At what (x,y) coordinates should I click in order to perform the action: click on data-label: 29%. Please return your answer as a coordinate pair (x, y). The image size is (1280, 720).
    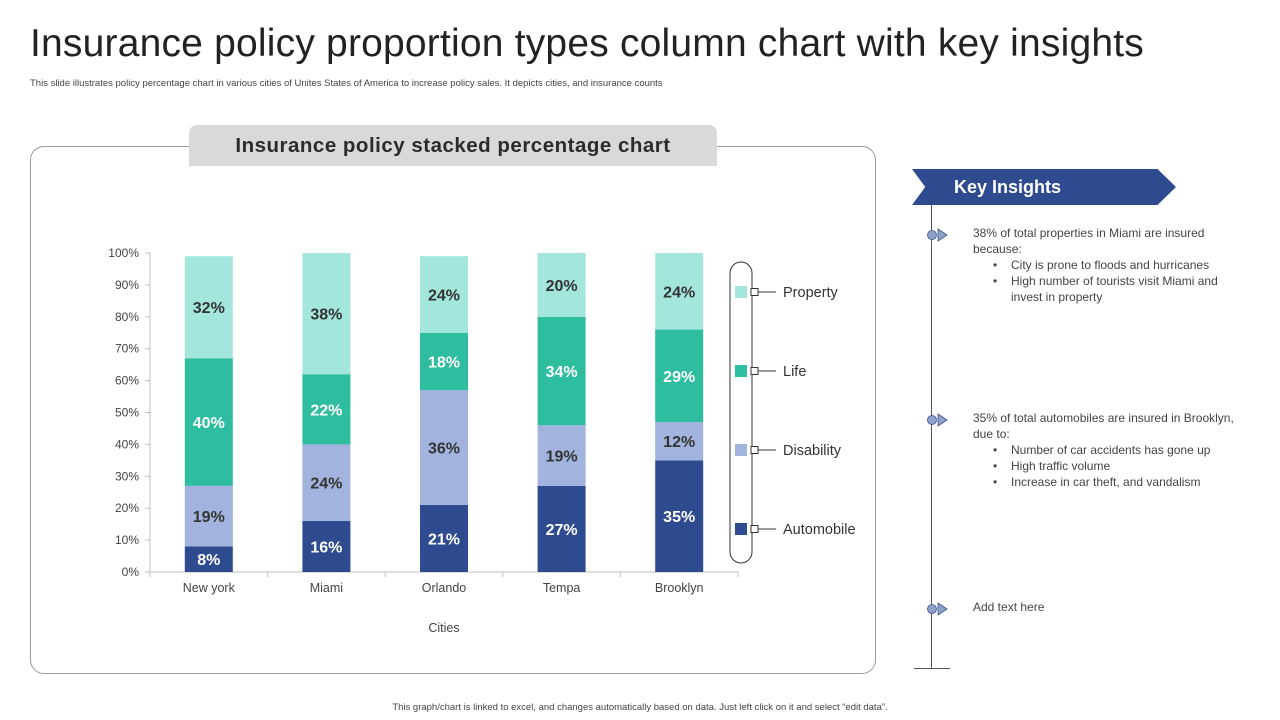
    Looking at the image, I should click on (679, 377).